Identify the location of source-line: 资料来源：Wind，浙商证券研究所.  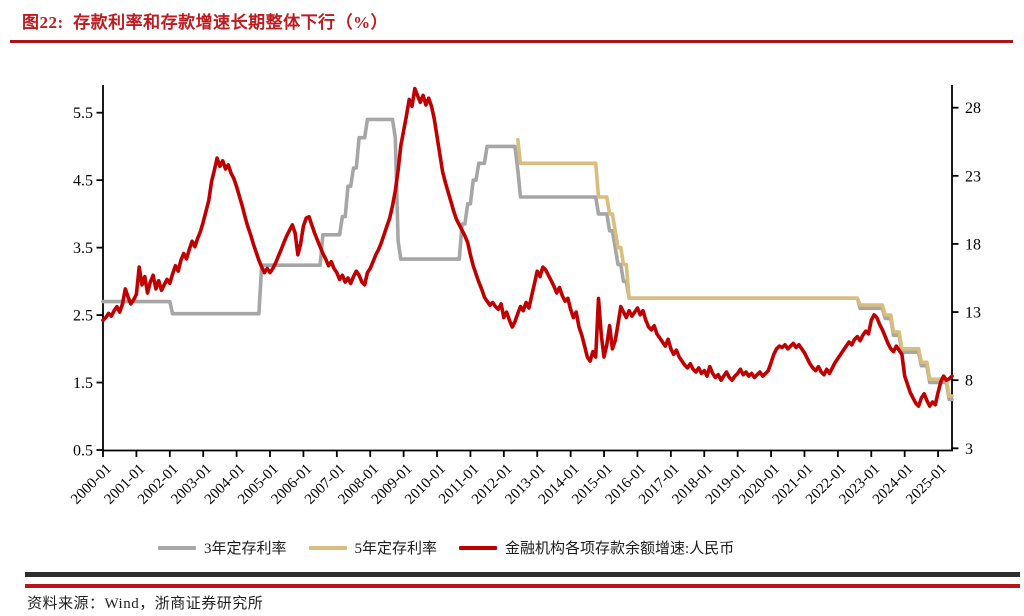
(145, 604).